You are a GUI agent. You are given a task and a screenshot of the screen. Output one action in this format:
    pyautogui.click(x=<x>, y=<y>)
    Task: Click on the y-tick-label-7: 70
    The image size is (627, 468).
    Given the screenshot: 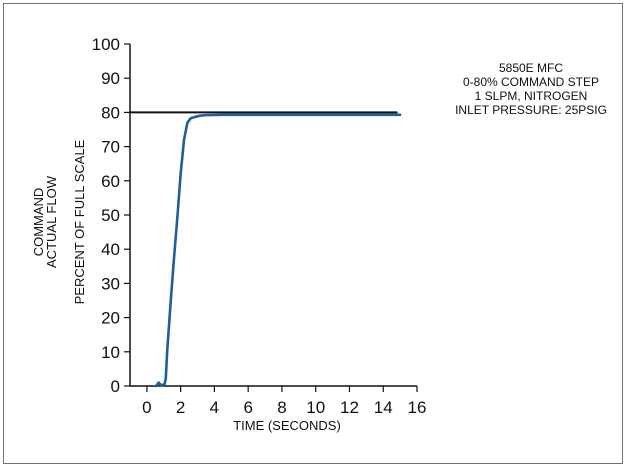 What is the action you would take?
    pyautogui.click(x=110, y=147)
    